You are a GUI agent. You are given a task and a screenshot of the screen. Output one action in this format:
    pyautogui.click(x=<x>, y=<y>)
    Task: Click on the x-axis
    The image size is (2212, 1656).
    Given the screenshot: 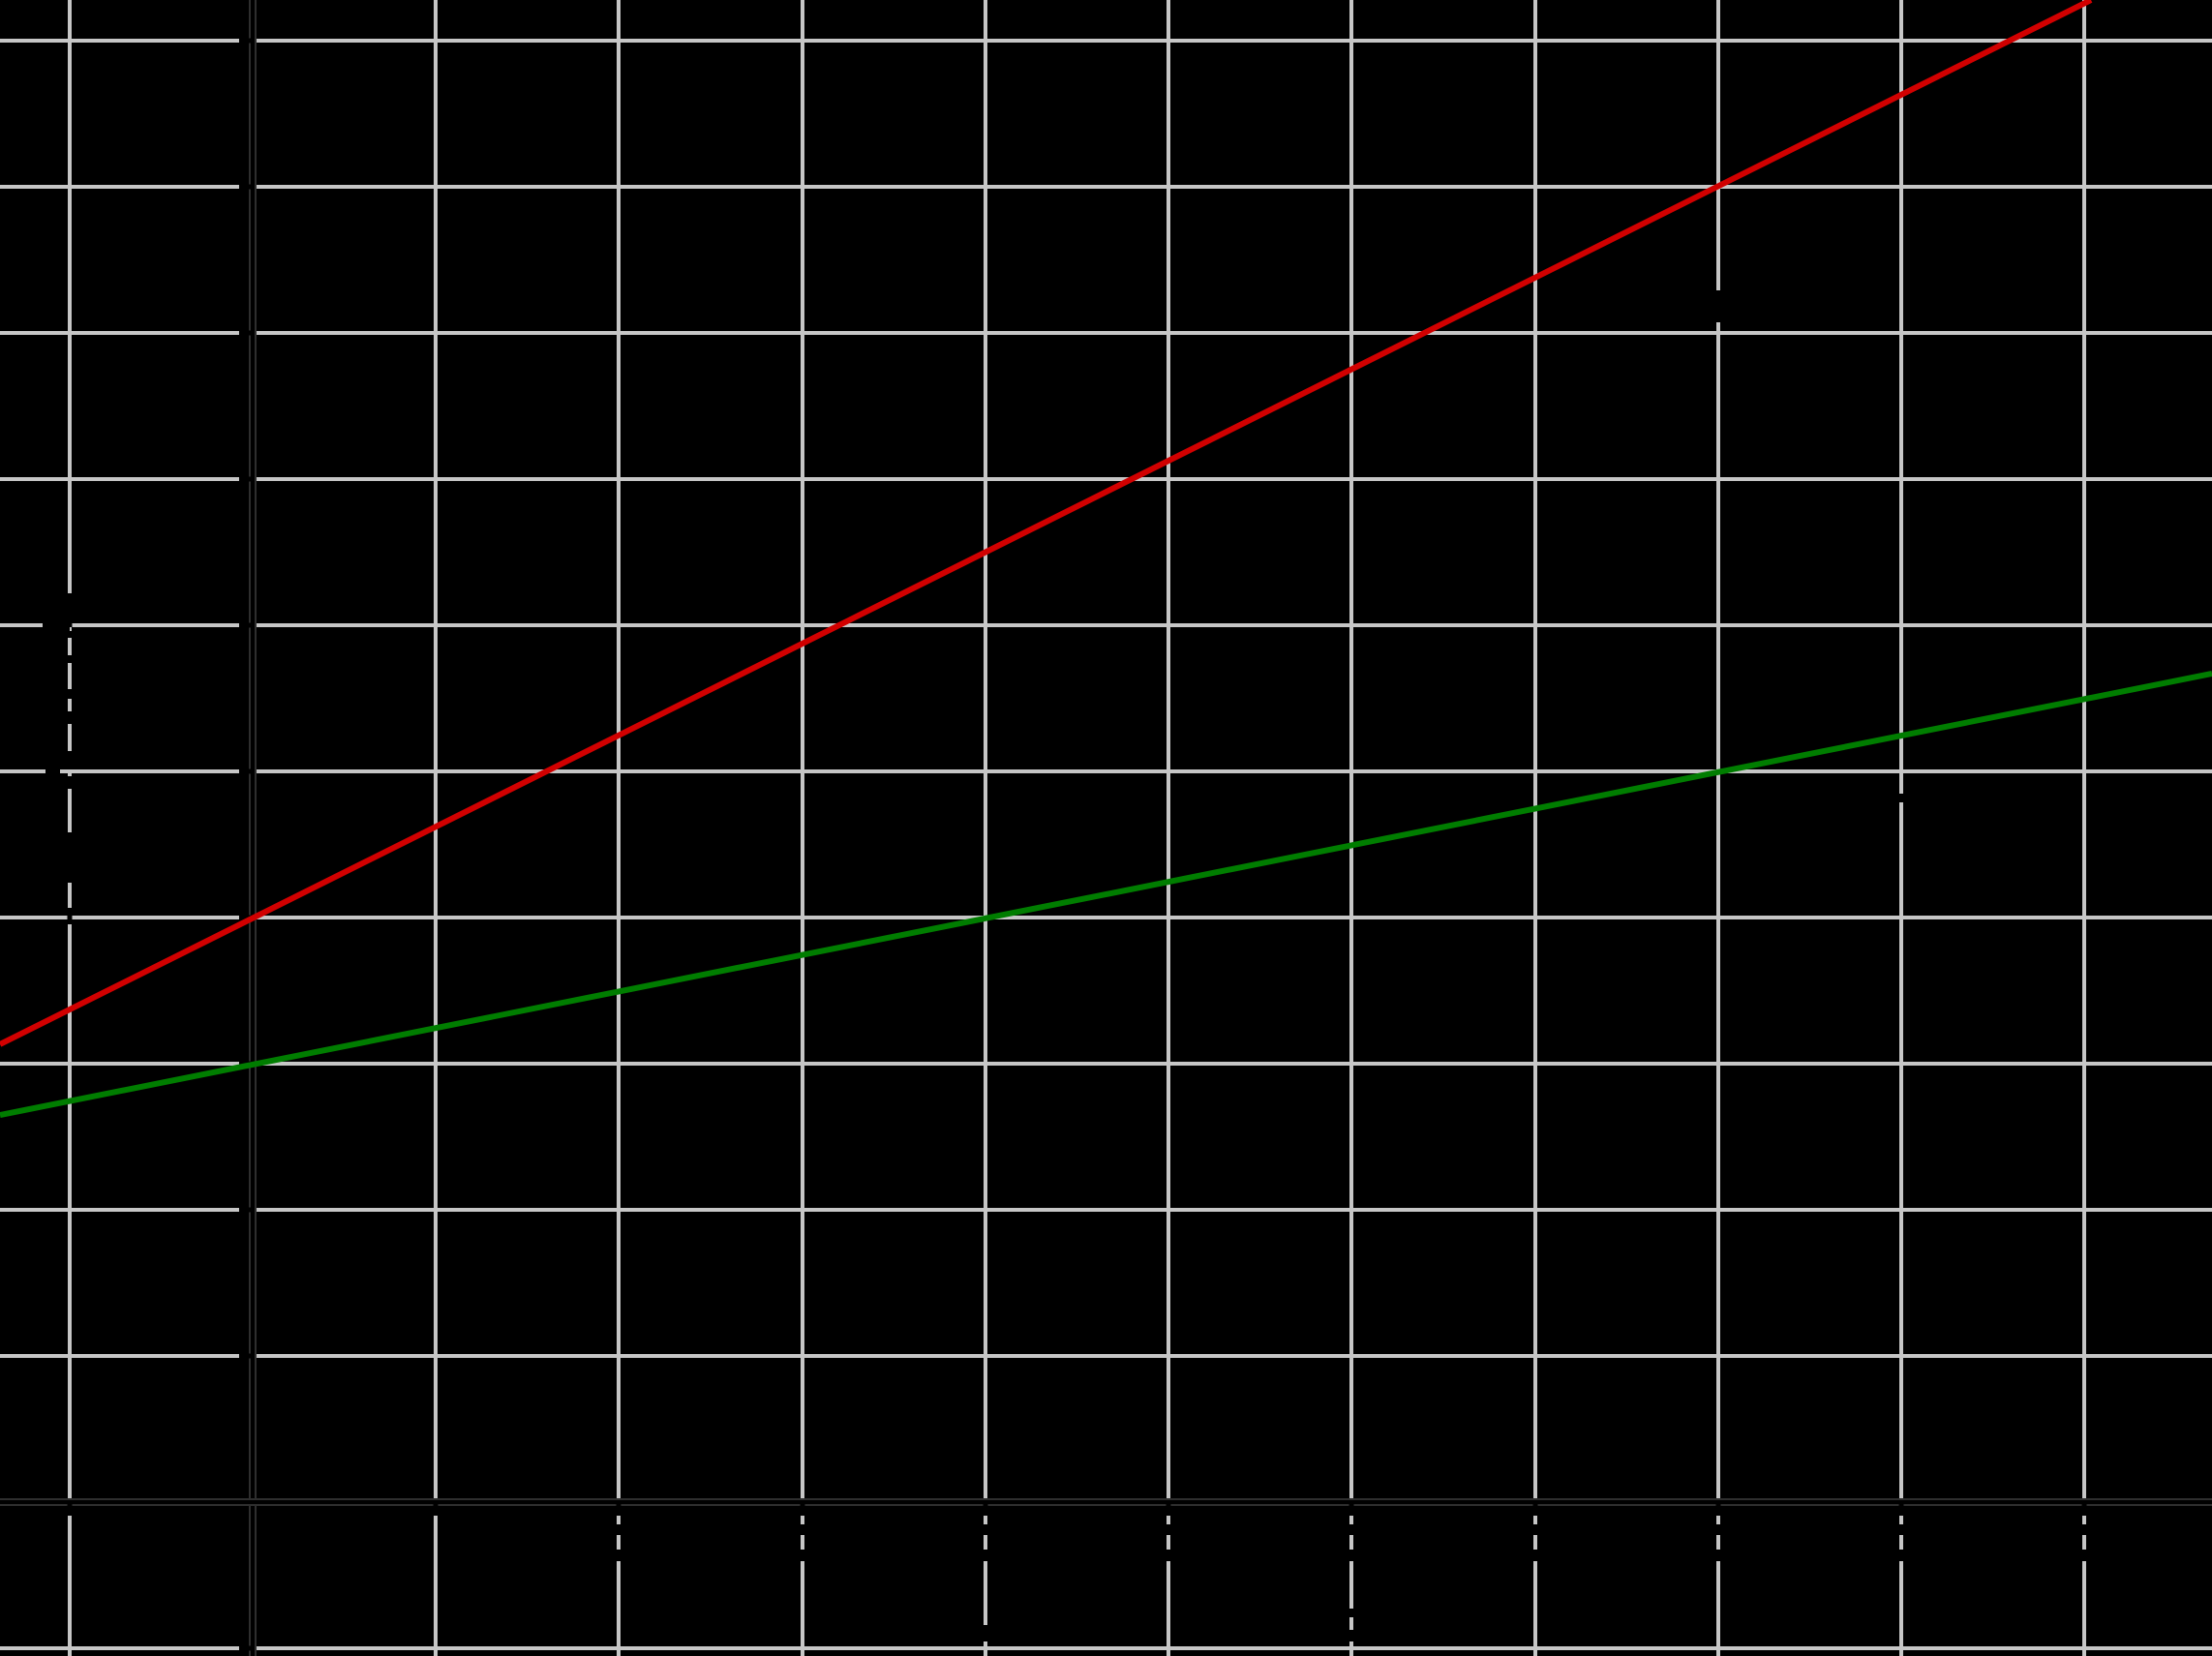 What is the action you would take?
    pyautogui.click(x=1106, y=1502)
    